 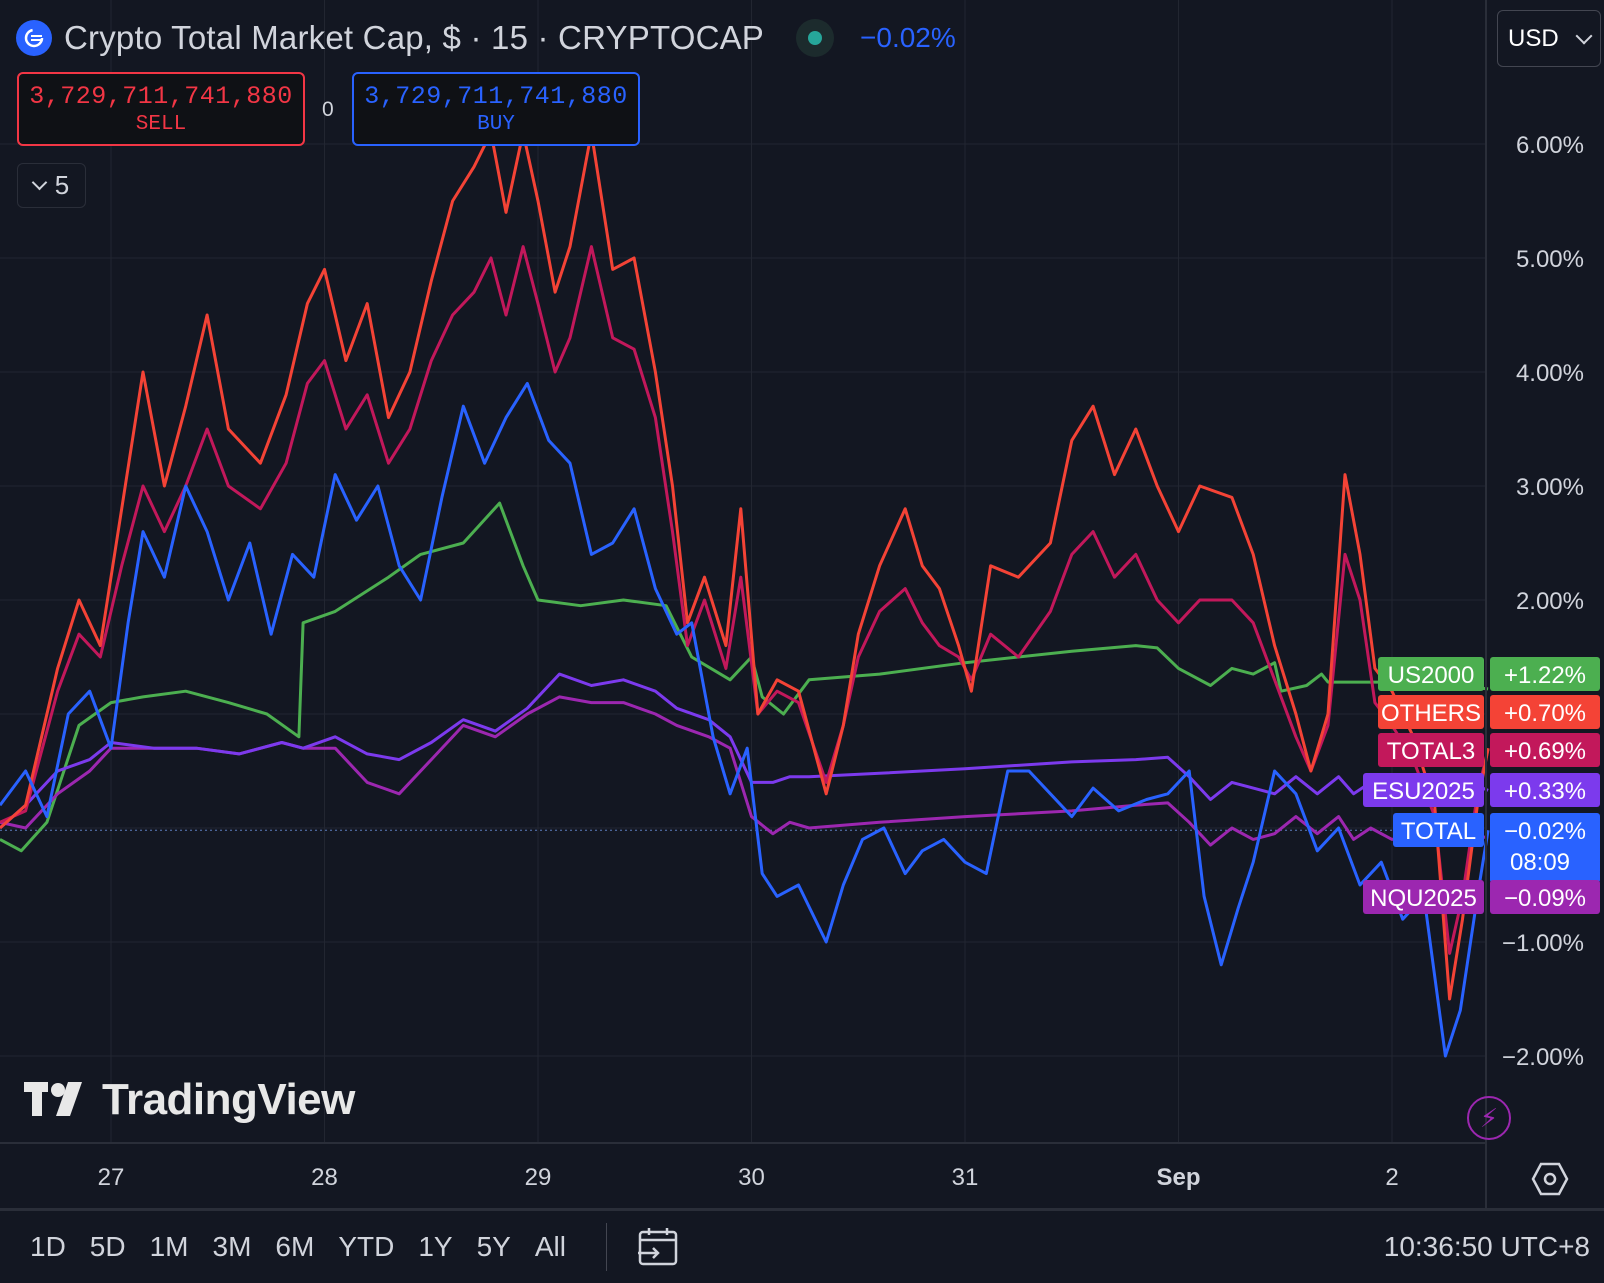 What do you see at coordinates (965, 1177) in the screenshot?
I see `x-tick-label: 31` at bounding box center [965, 1177].